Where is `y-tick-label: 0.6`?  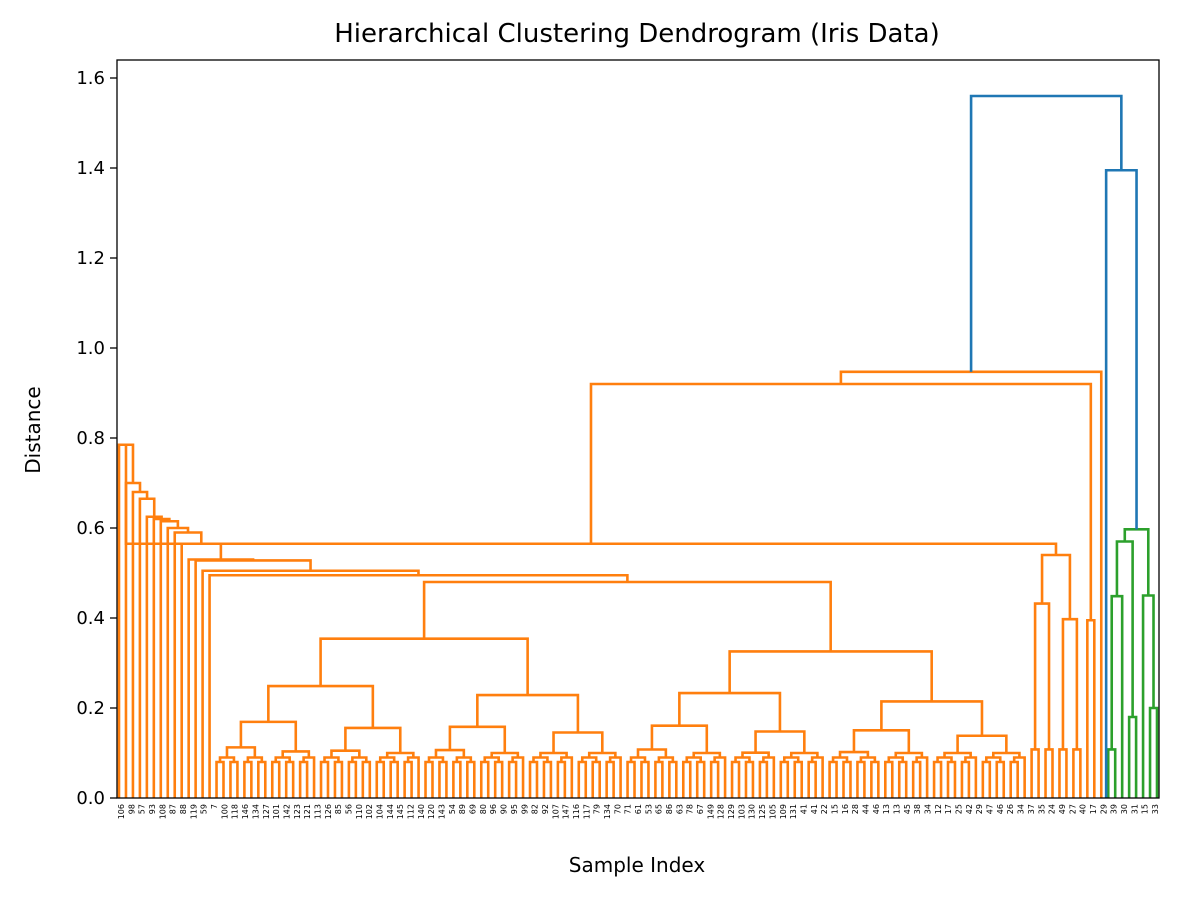 y-tick-label: 0.6 is located at coordinates (90, 528).